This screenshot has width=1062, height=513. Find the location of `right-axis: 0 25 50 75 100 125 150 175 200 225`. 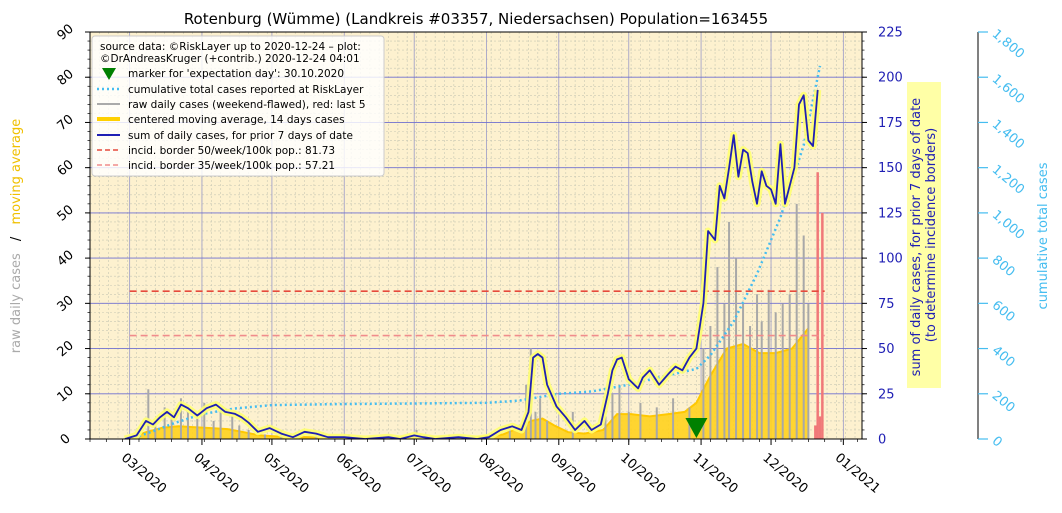

right-axis: 0 25 50 75 100 125 150 175 200 225 is located at coordinates (882, 237).